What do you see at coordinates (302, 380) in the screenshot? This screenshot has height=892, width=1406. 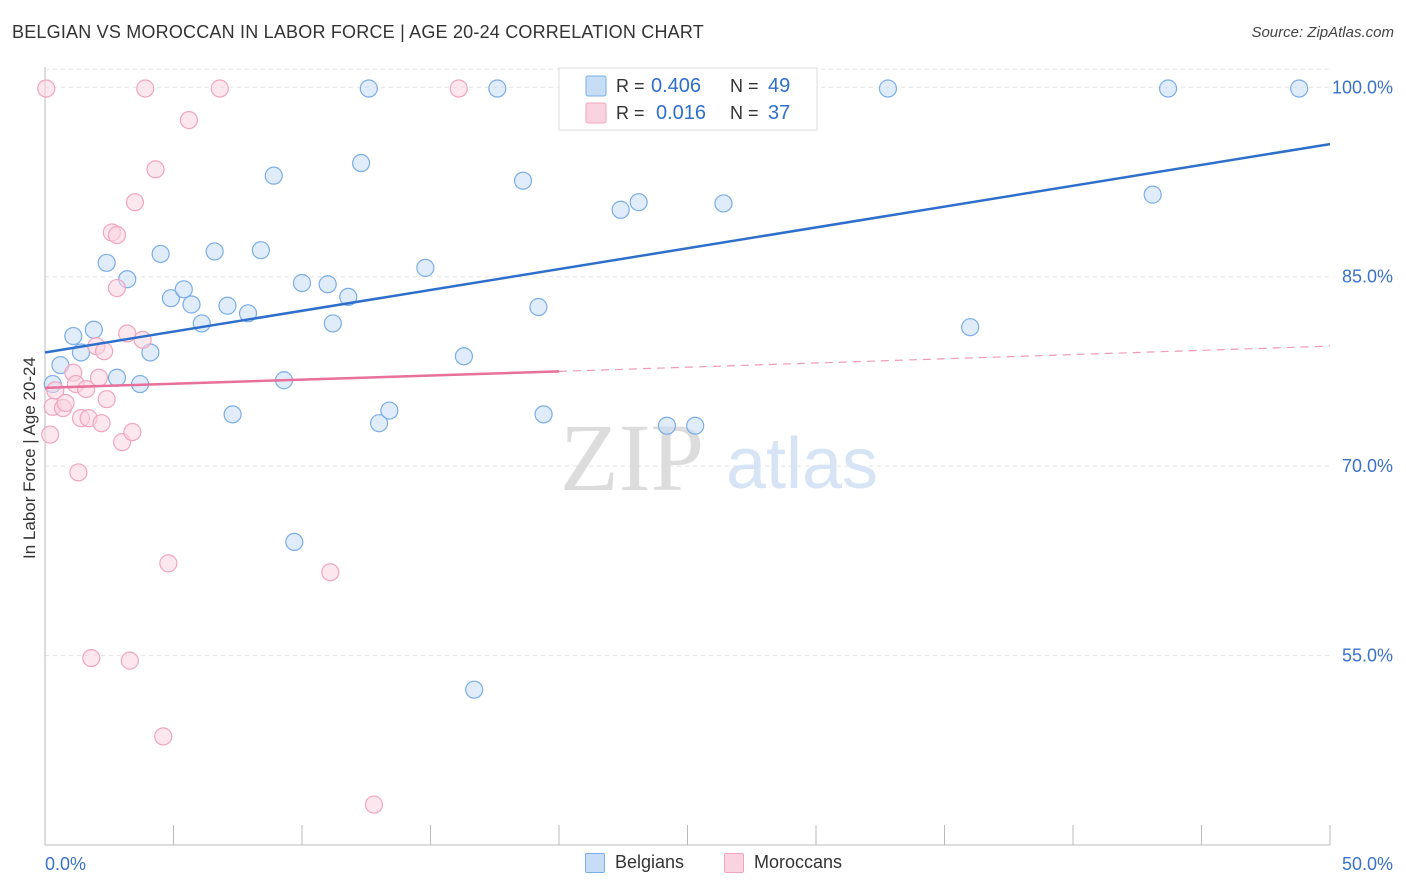 I see `moroccan-trend-line` at bounding box center [302, 380].